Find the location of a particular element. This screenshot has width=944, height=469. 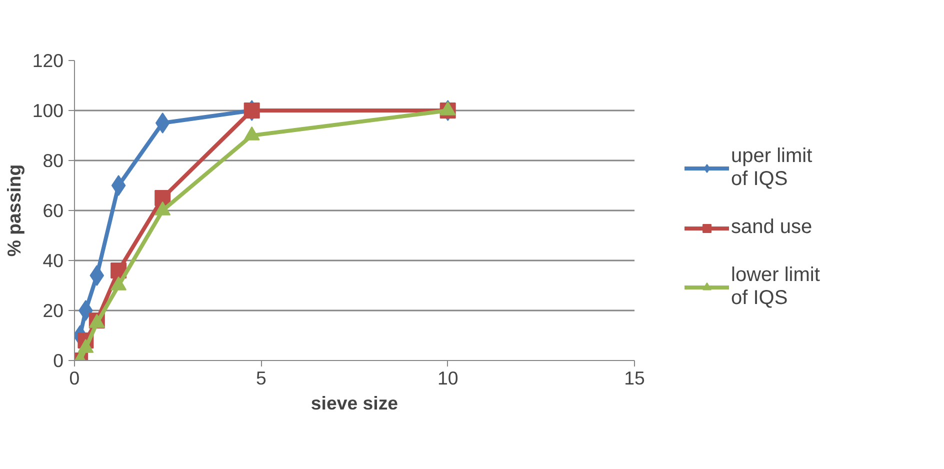

y-tick-label: 20 is located at coordinates (53, 310).